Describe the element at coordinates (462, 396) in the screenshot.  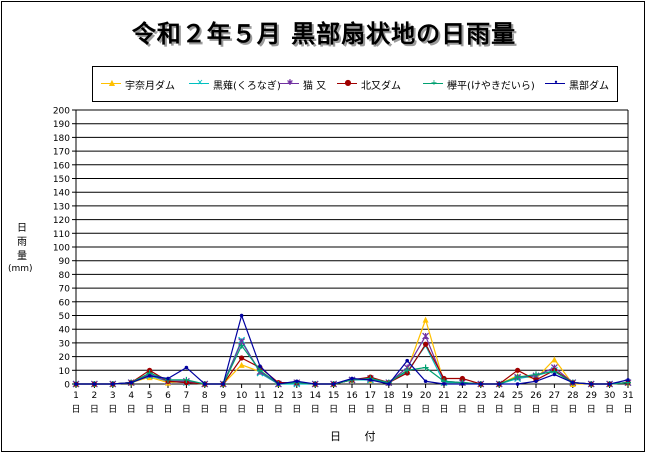
I see `x-tick-label: 22` at that location.